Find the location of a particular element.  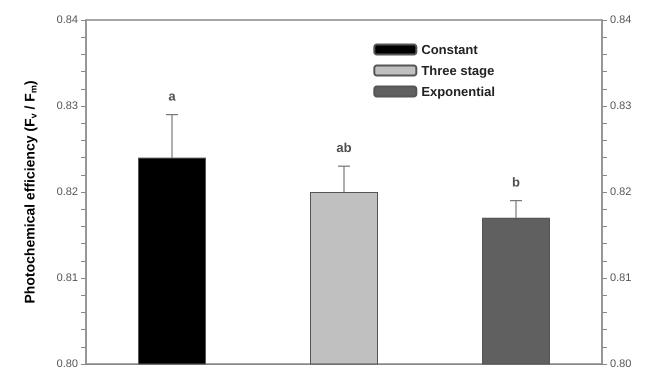

legend-label: Three stage is located at coordinates (457, 70).